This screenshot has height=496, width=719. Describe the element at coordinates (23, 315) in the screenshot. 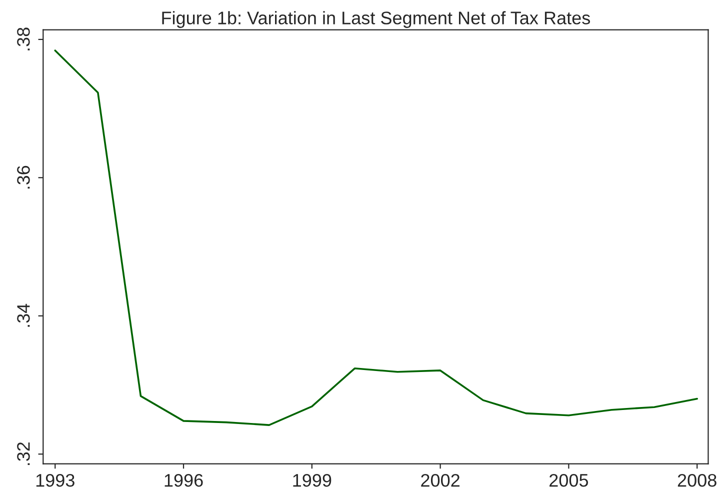

I see `y-tick-label: .34` at that location.